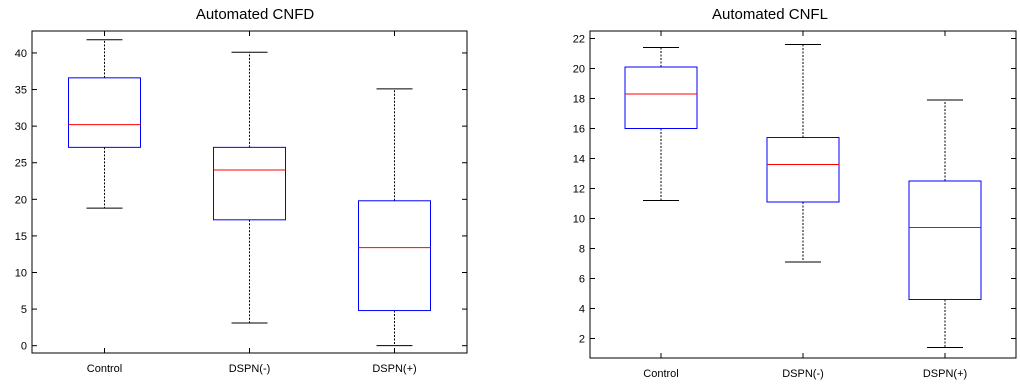  I want to click on y-tick-label: 5, so click(24, 310).